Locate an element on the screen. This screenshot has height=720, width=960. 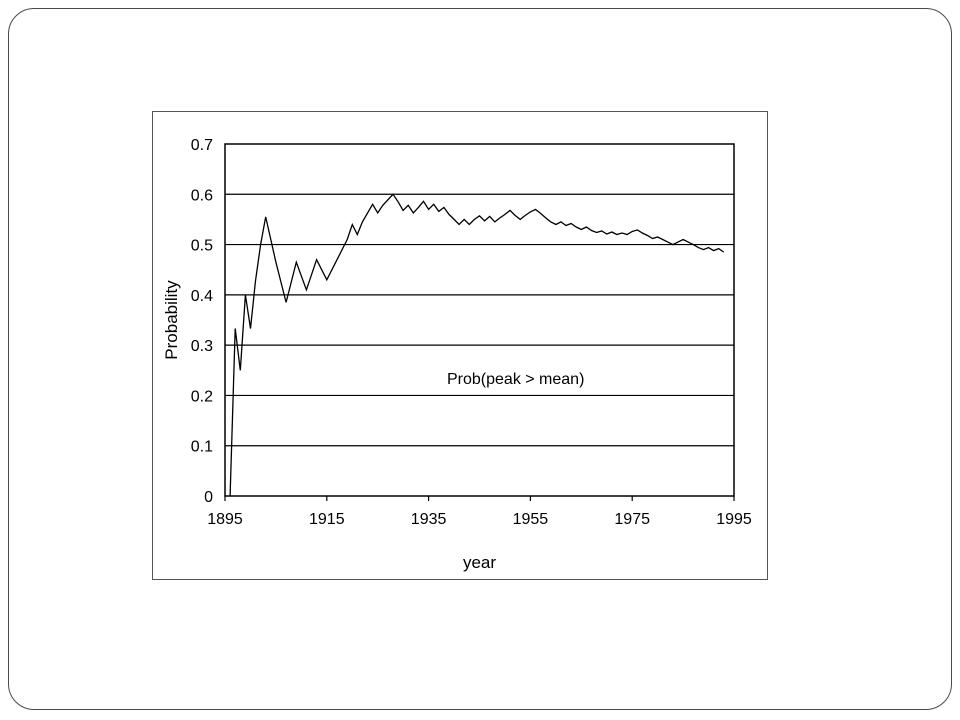
y-tick-label: 0.4 is located at coordinates (202, 296).